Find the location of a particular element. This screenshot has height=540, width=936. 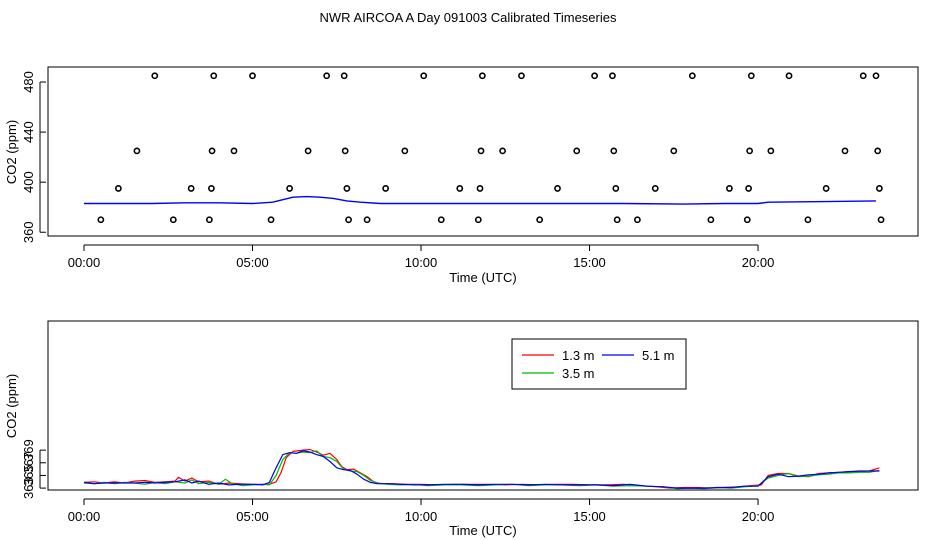

legend: 1.3 m 5.1 m 3.5 m is located at coordinates (599, 364).